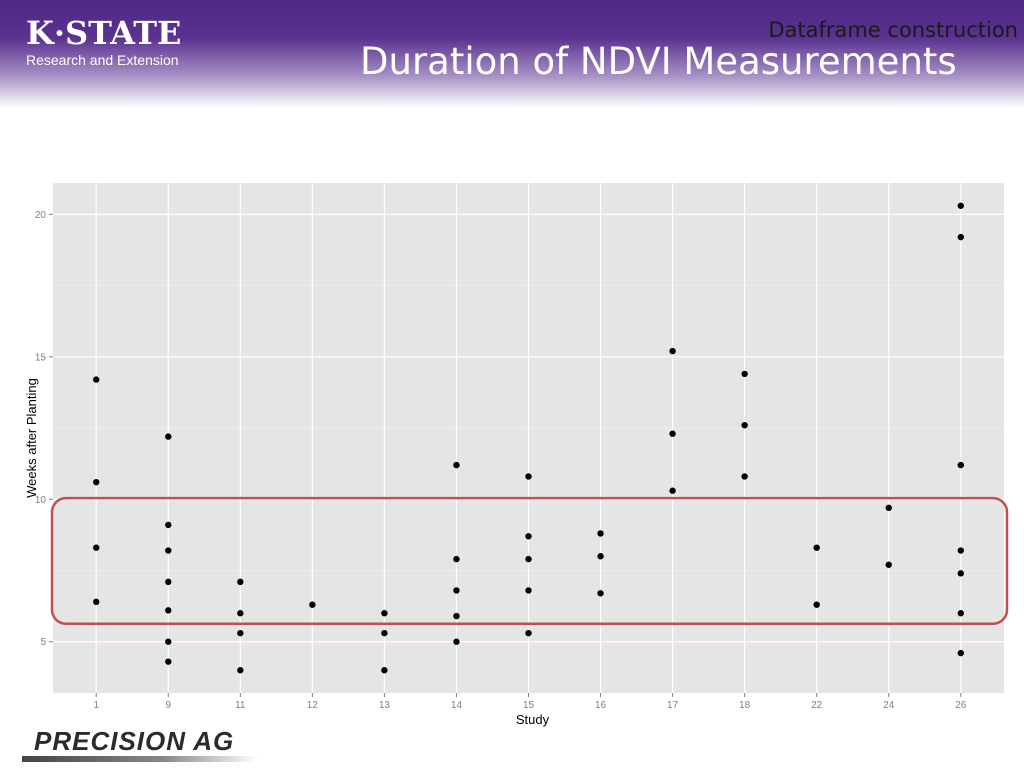 The width and height of the screenshot is (1024, 768). Describe the element at coordinates (313, 705) in the screenshot. I see `x-tick-label: 12` at that location.